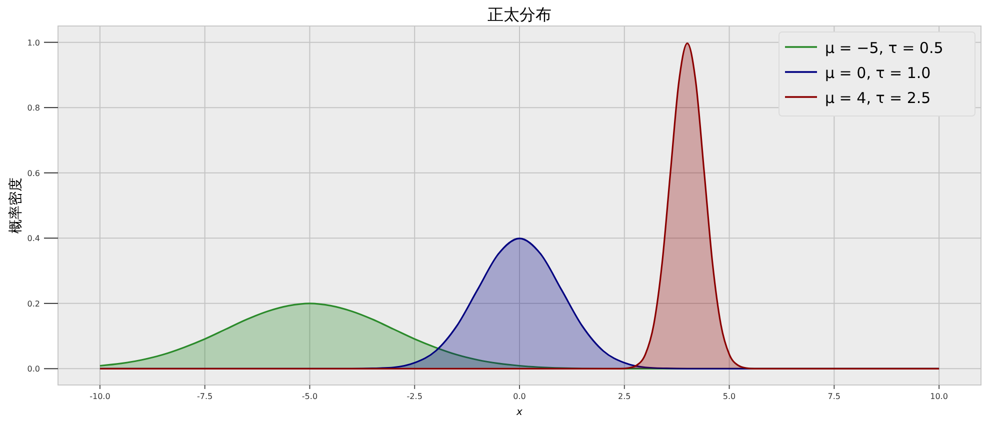 The height and width of the screenshot is (428, 989). I want to click on y-tick-label: 0.8, so click(33, 108).